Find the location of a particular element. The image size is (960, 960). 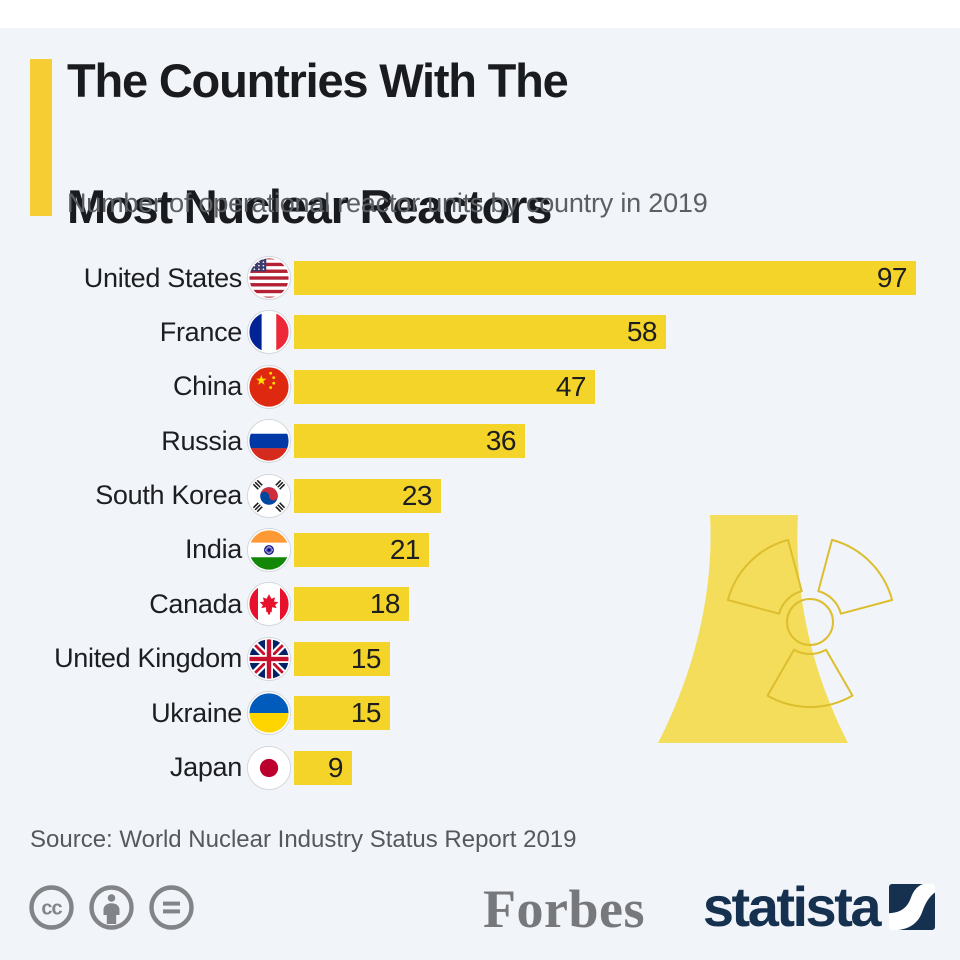

cooling-tower-illustration is located at coordinates (776, 629).